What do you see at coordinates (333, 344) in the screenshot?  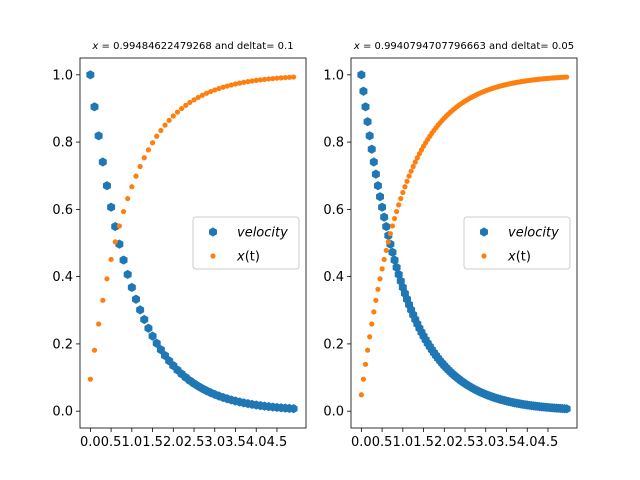 I see `y-tick-label: 0.2` at bounding box center [333, 344].